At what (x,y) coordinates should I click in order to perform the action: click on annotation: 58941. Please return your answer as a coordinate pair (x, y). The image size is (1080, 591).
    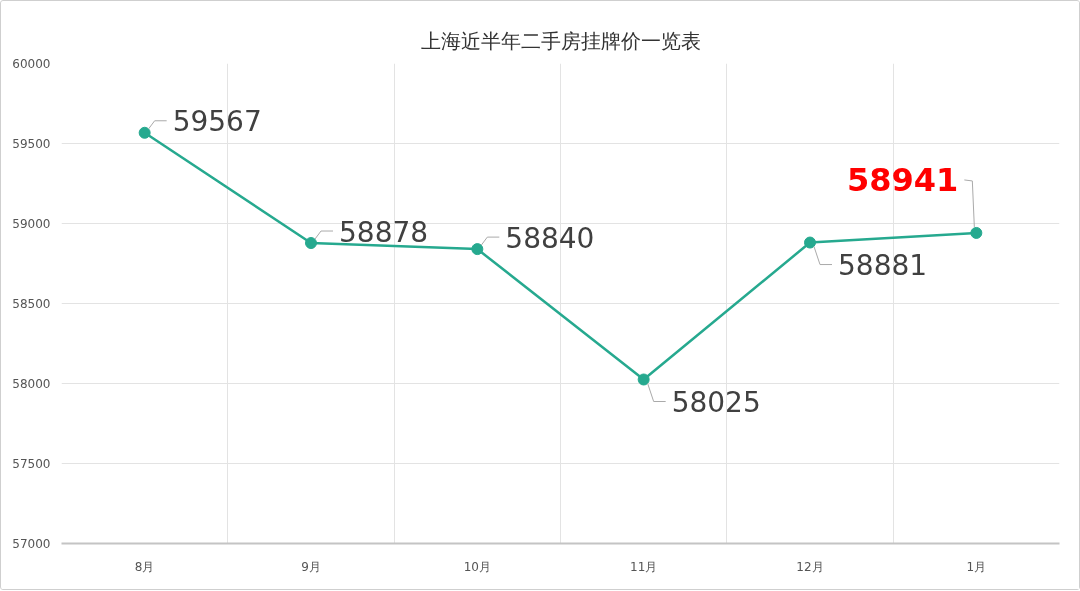
    Looking at the image, I should click on (903, 180).